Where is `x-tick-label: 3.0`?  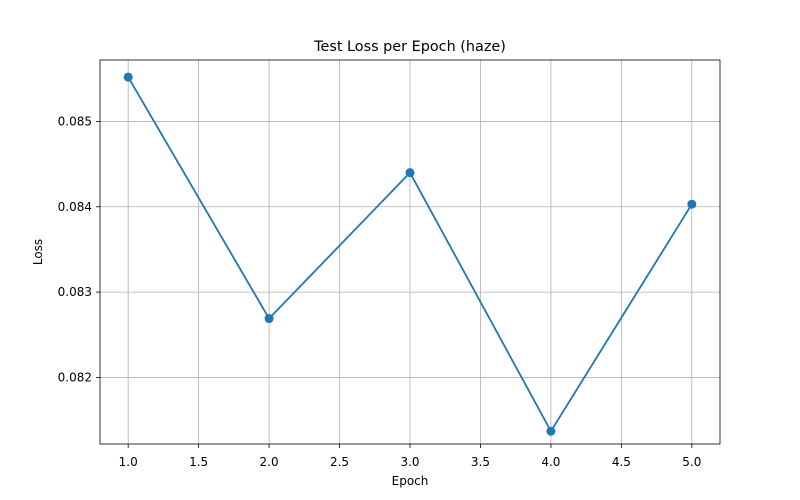 x-tick-label: 3.0 is located at coordinates (409, 462).